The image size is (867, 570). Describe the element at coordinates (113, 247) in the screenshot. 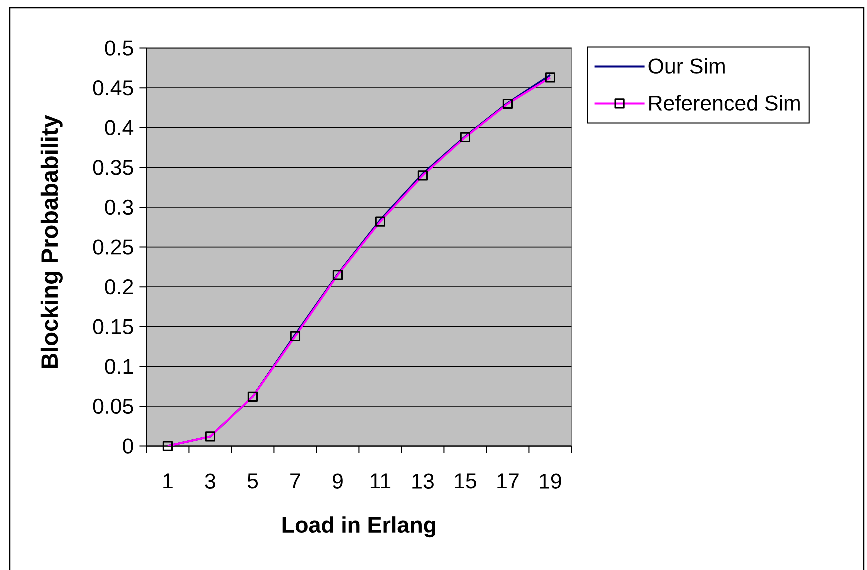

I see `y-tick-label: 0.25` at that location.